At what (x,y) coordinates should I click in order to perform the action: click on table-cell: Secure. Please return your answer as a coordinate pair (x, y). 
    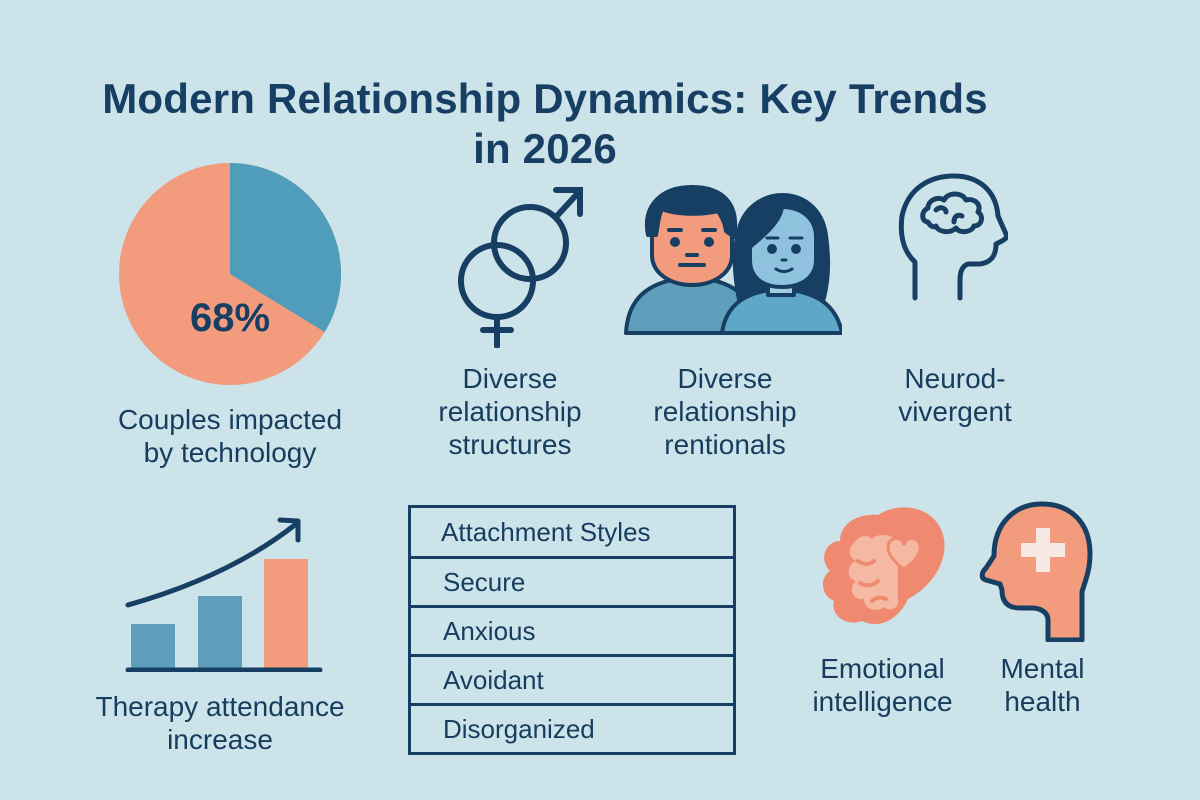
    Looking at the image, I should click on (572, 582).